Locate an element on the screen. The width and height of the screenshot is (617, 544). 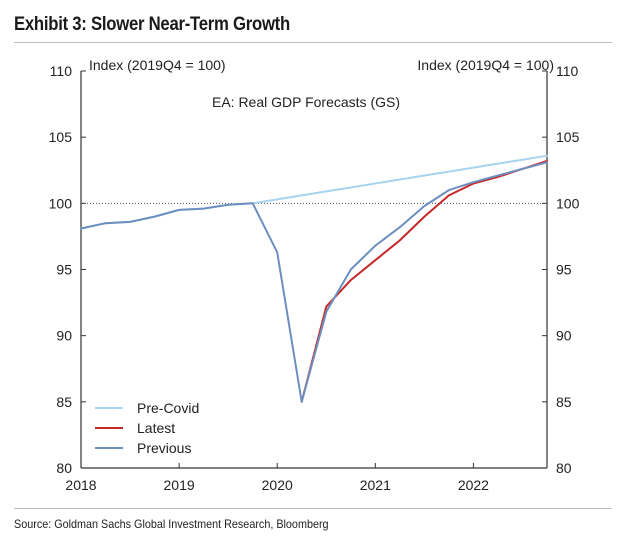
legend-label-latest: Latest is located at coordinates (156, 428).